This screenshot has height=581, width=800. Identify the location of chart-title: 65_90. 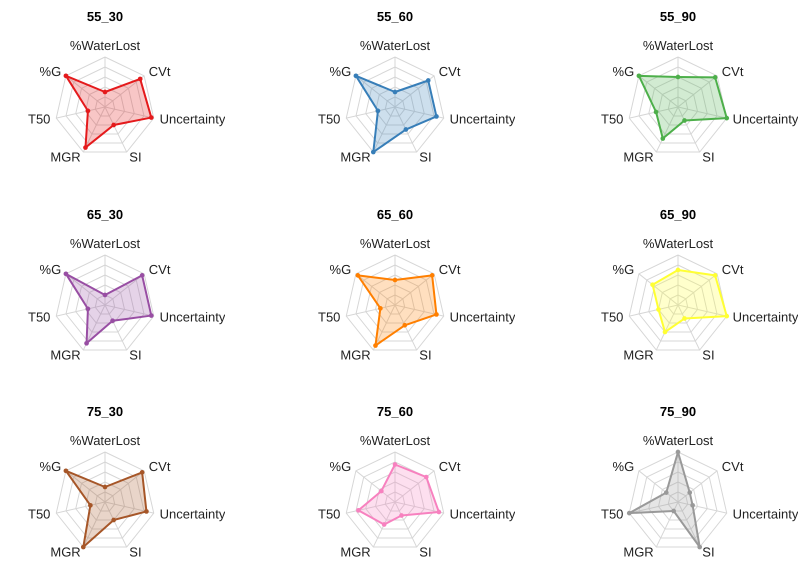
(678, 214).